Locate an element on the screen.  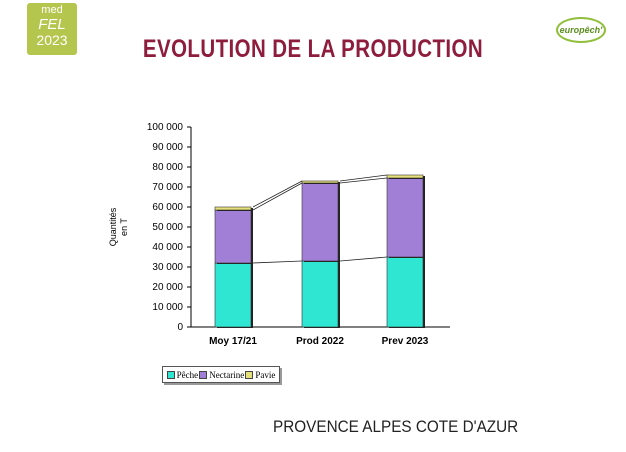
y-tick-label: 30 000 is located at coordinates (167, 267).